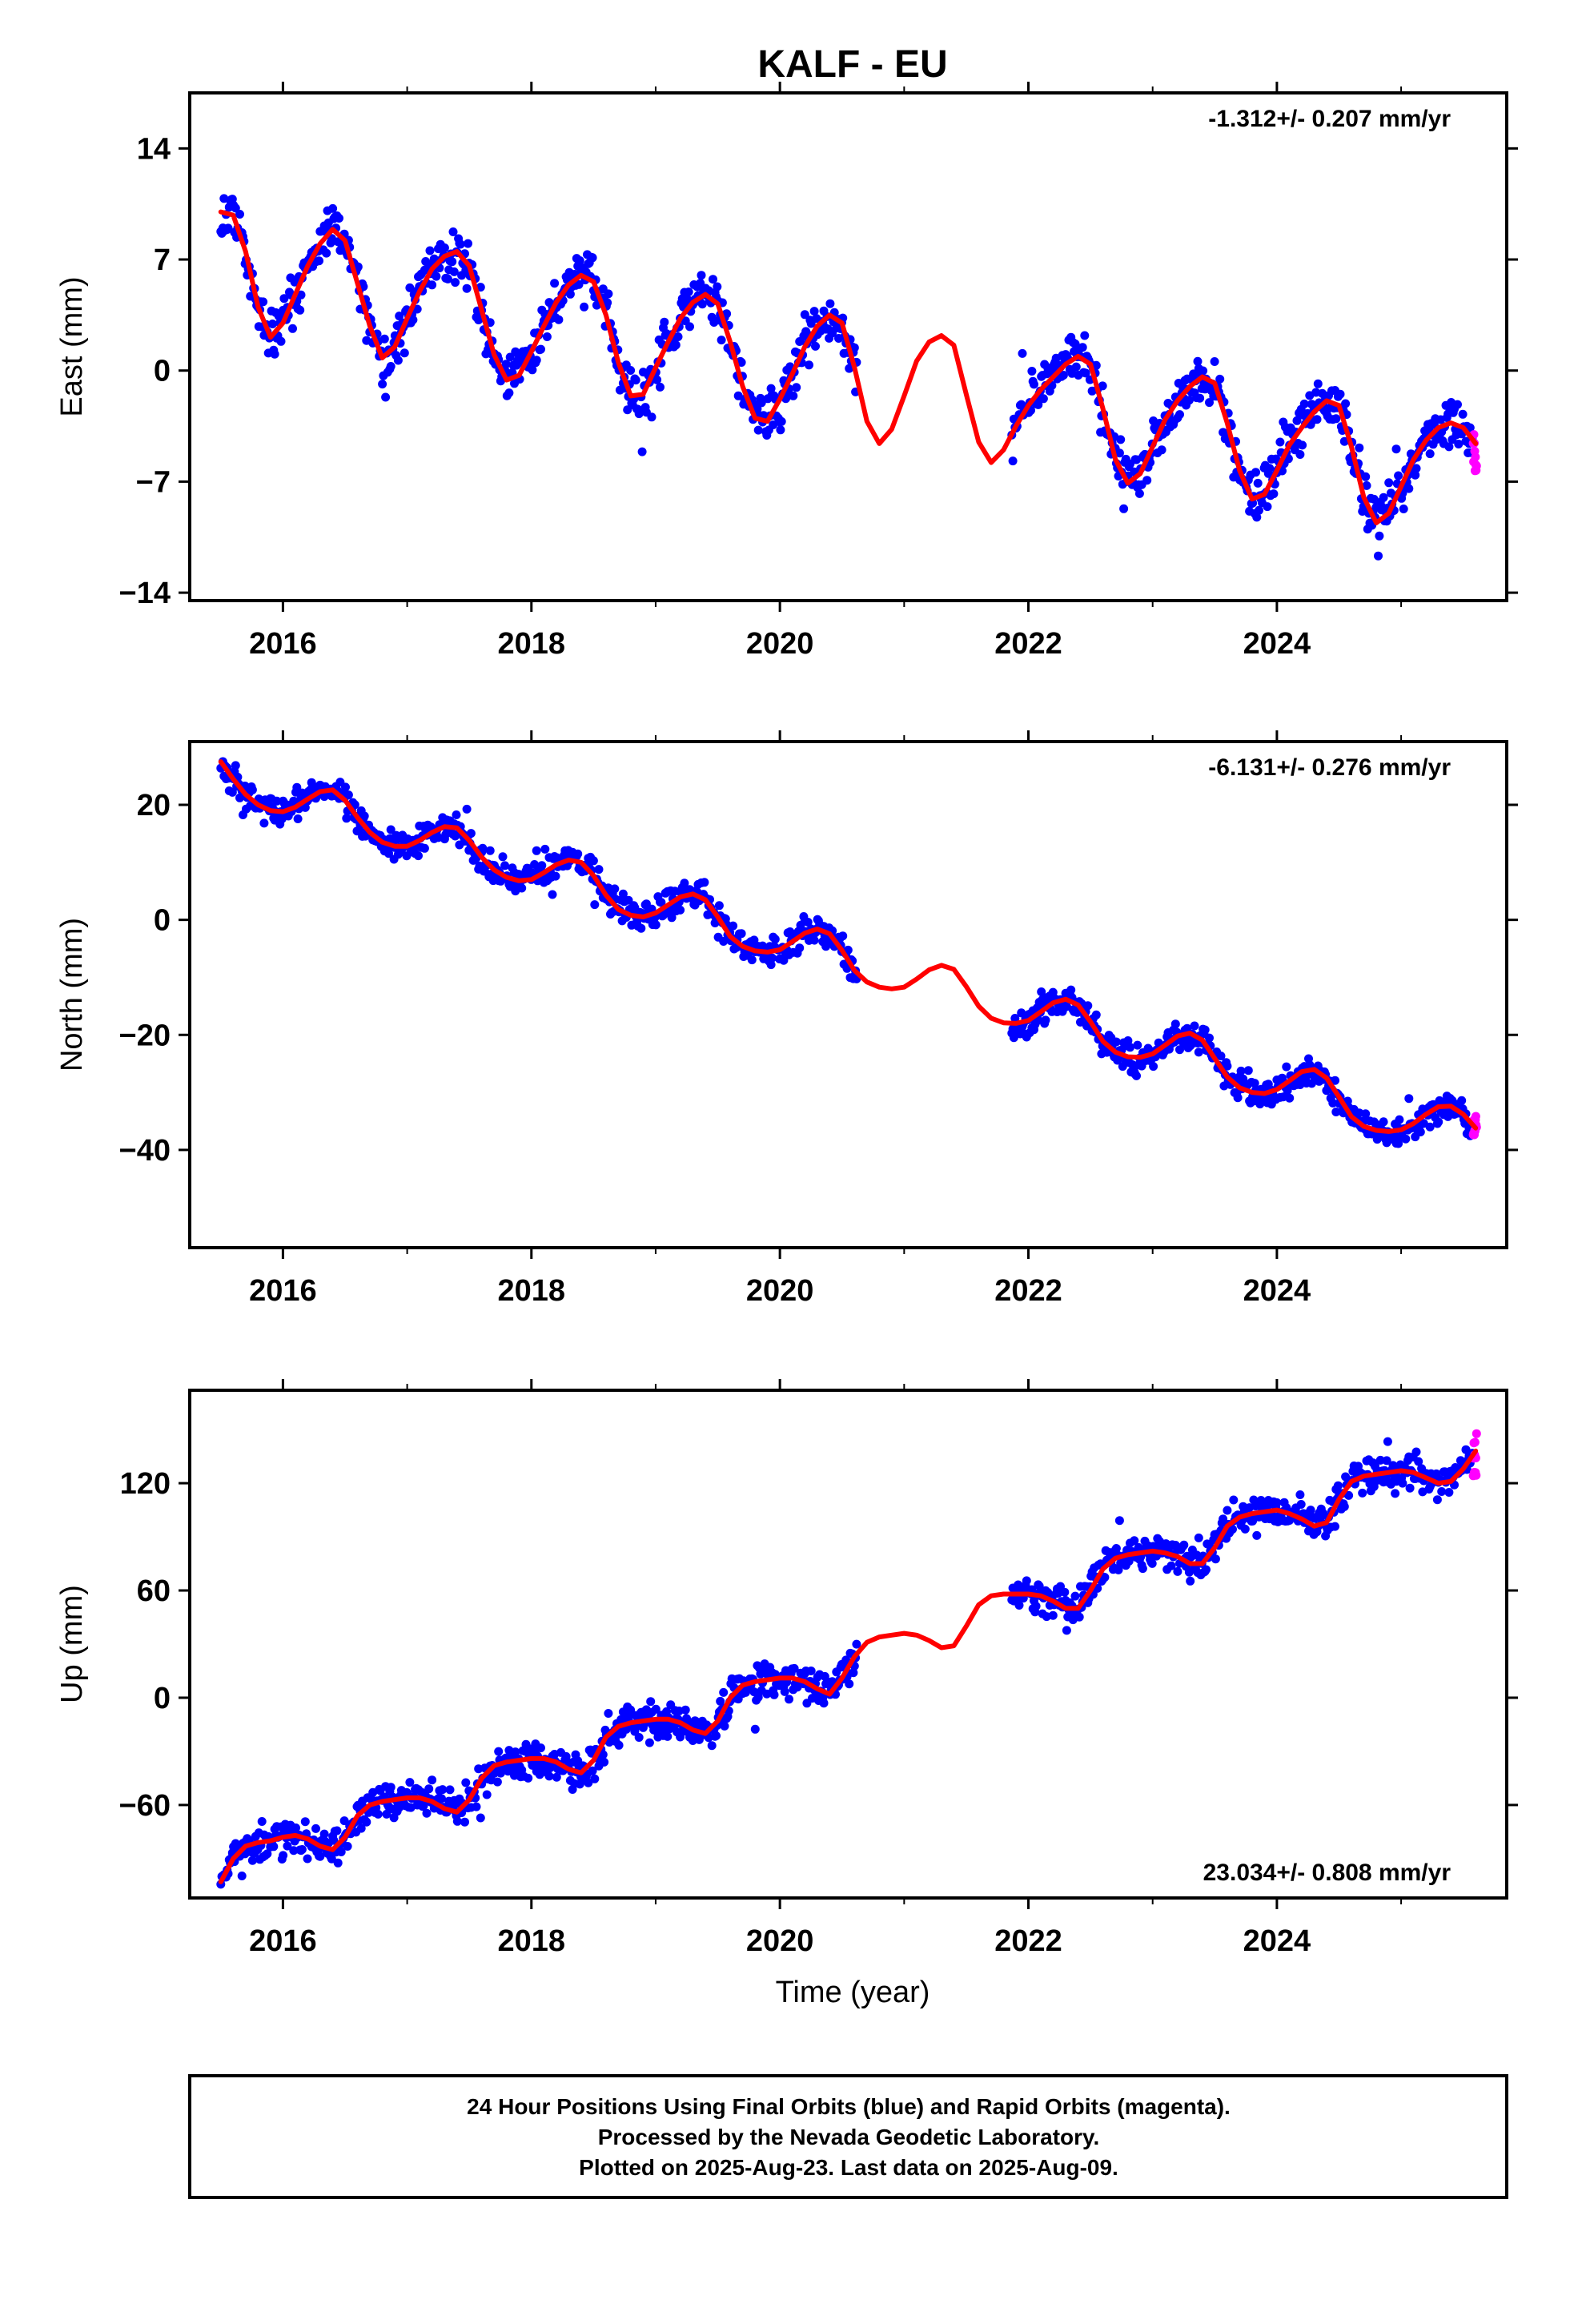 This screenshot has width=1582, height=2324. I want to click on x-tick-label: 2016, so click(283, 1941).